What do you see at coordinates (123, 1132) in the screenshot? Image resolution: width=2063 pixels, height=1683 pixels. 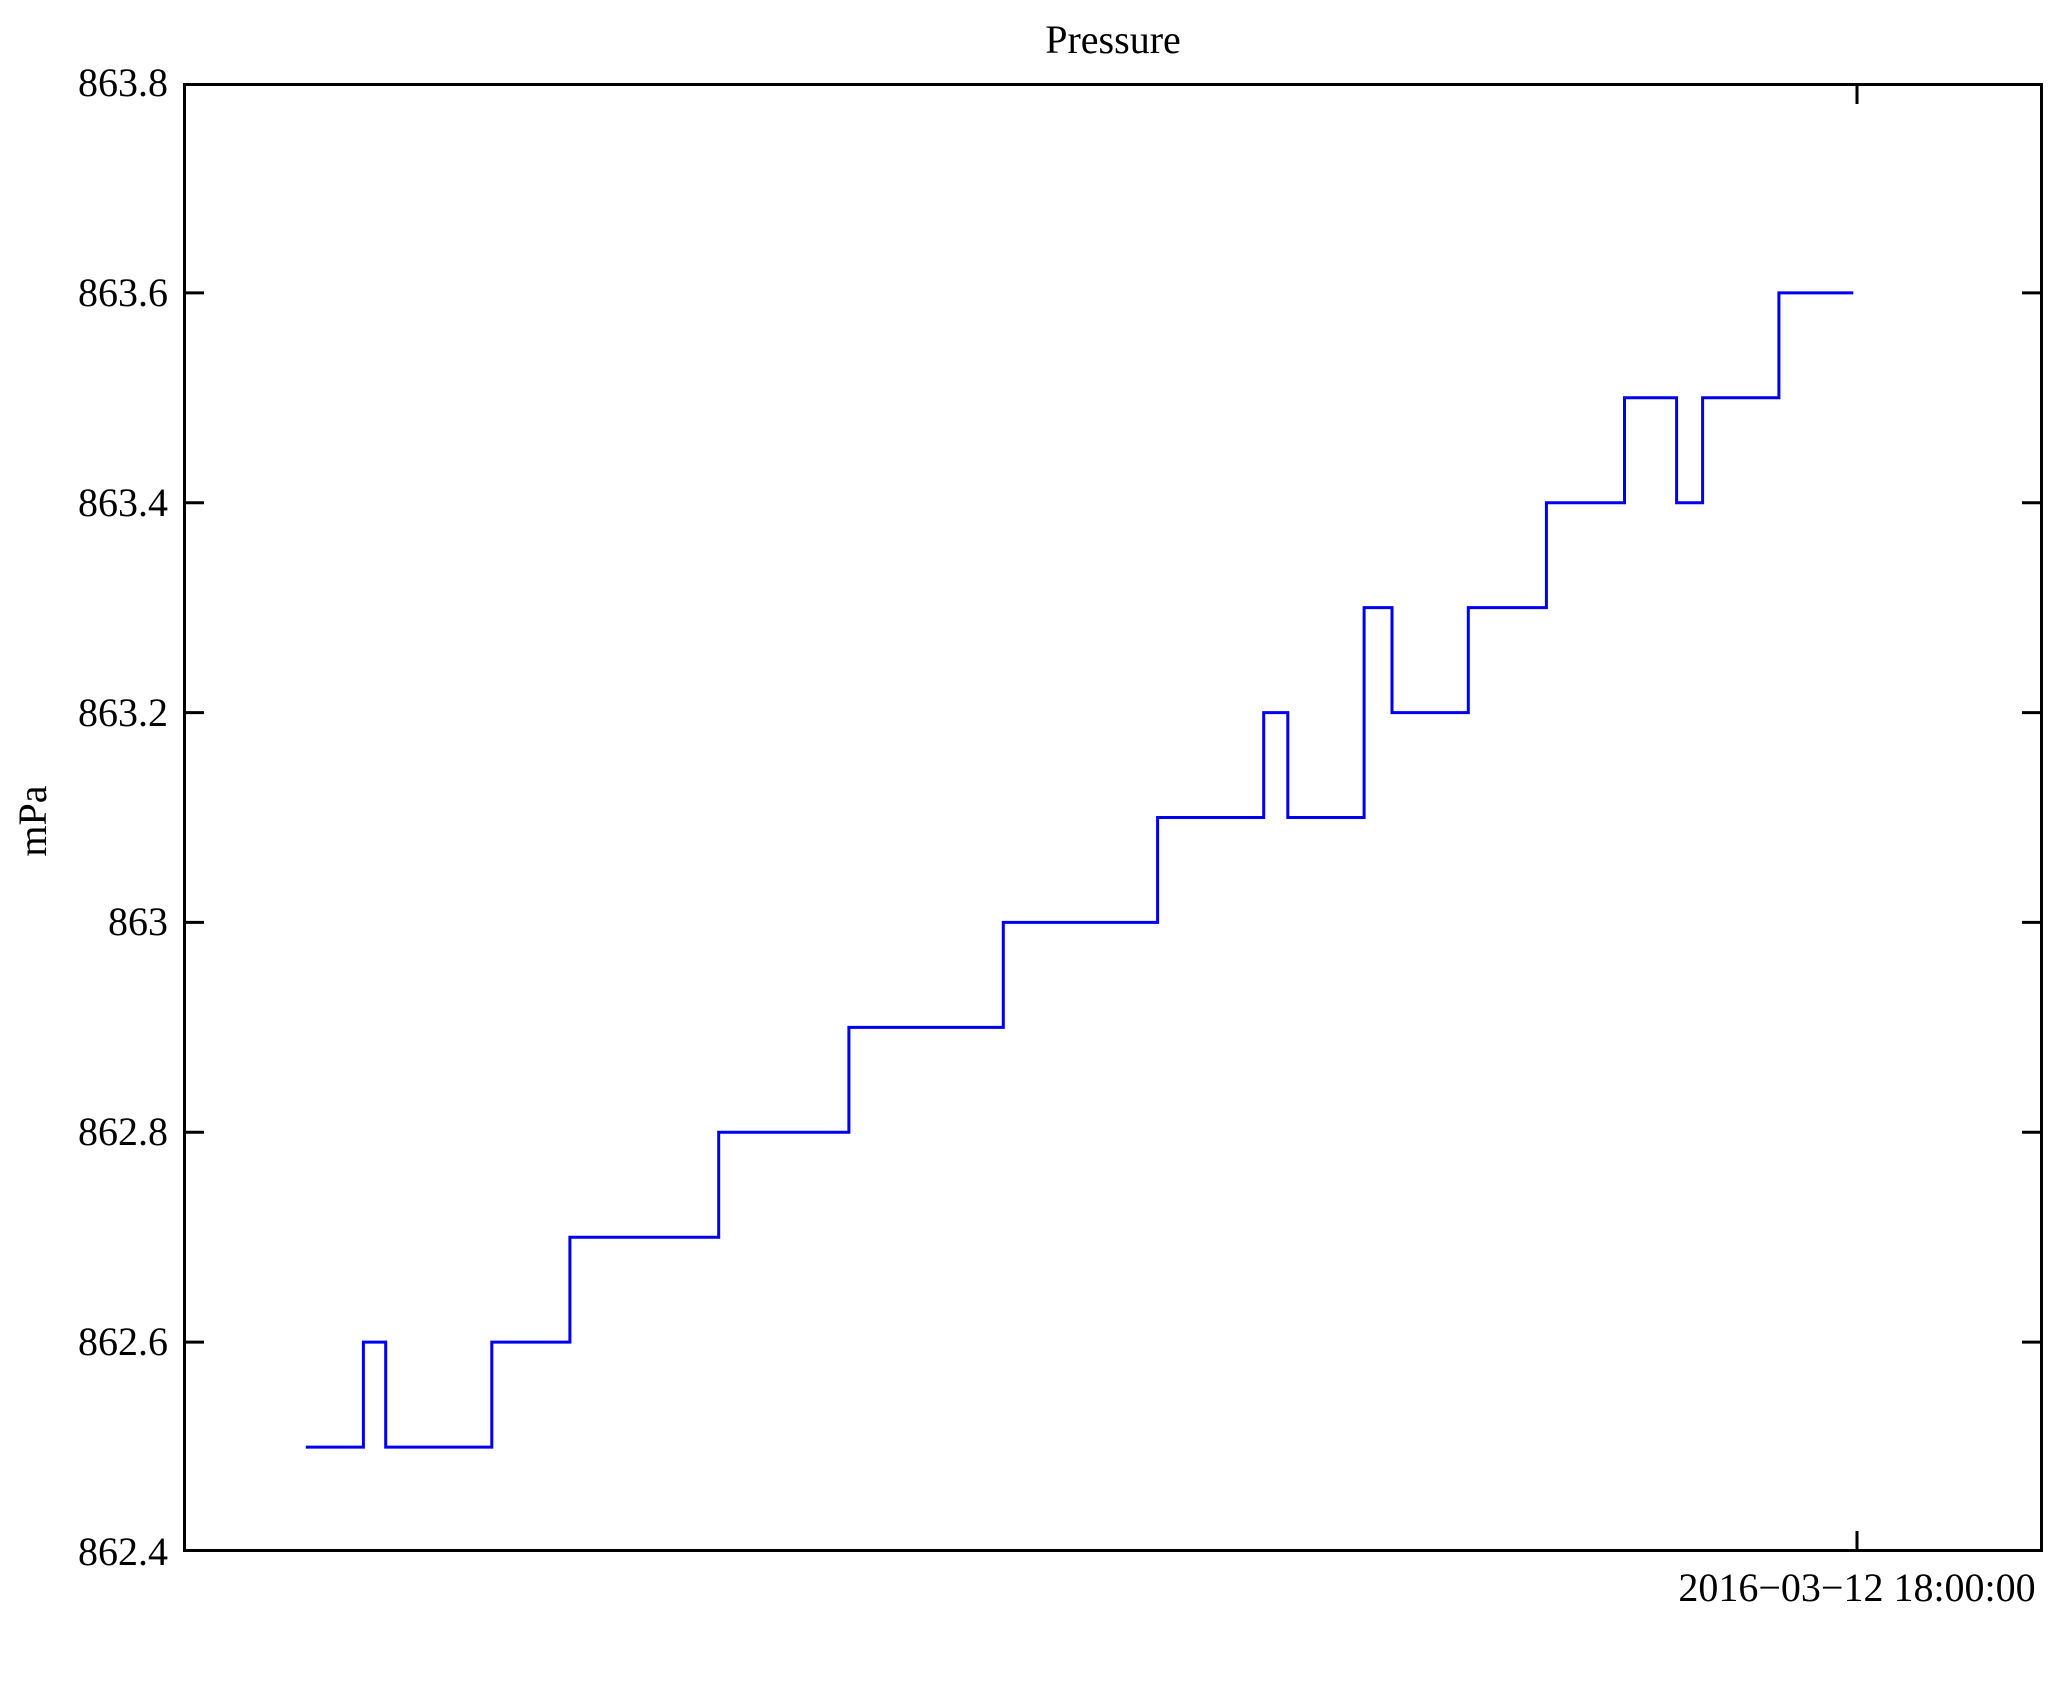 I see `y-tick-label: 862.8` at bounding box center [123, 1132].